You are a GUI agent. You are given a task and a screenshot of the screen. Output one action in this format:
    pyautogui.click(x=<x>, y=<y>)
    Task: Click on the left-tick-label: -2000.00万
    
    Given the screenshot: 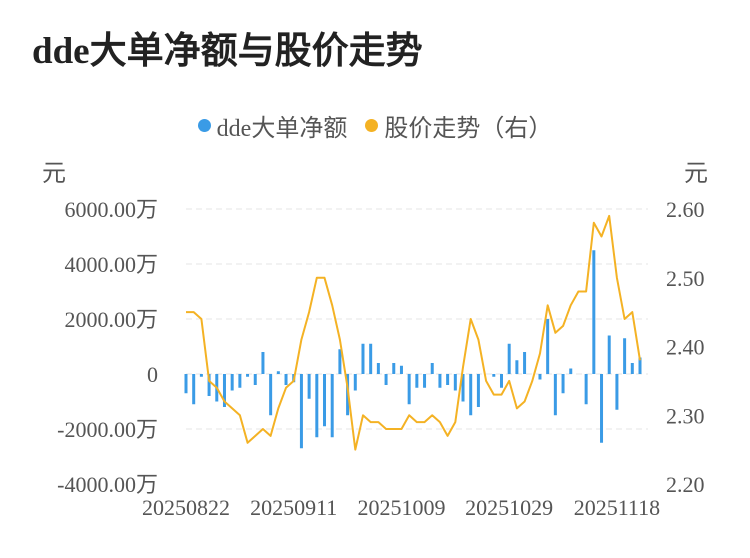 What is the action you would take?
    pyautogui.click(x=107, y=429)
    